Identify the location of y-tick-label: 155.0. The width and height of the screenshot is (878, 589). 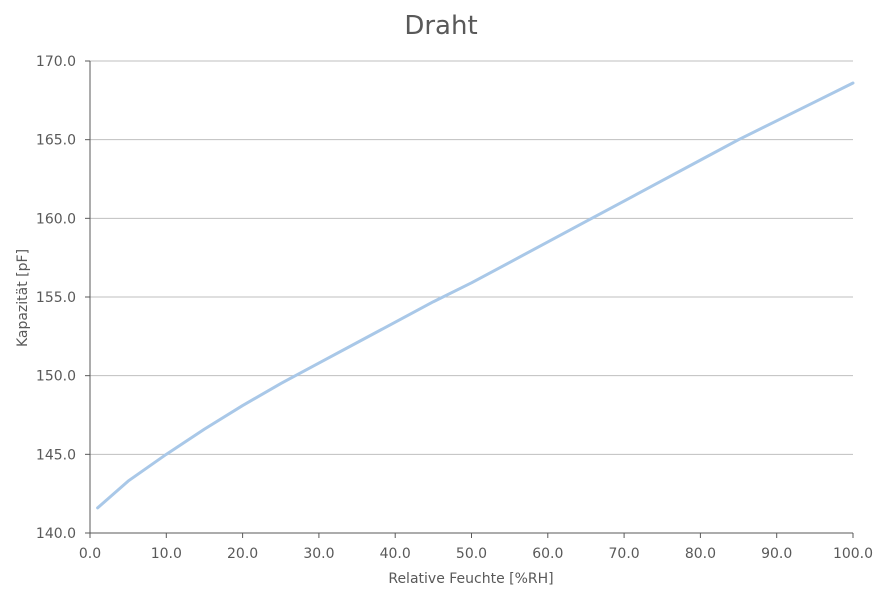
(56, 298).